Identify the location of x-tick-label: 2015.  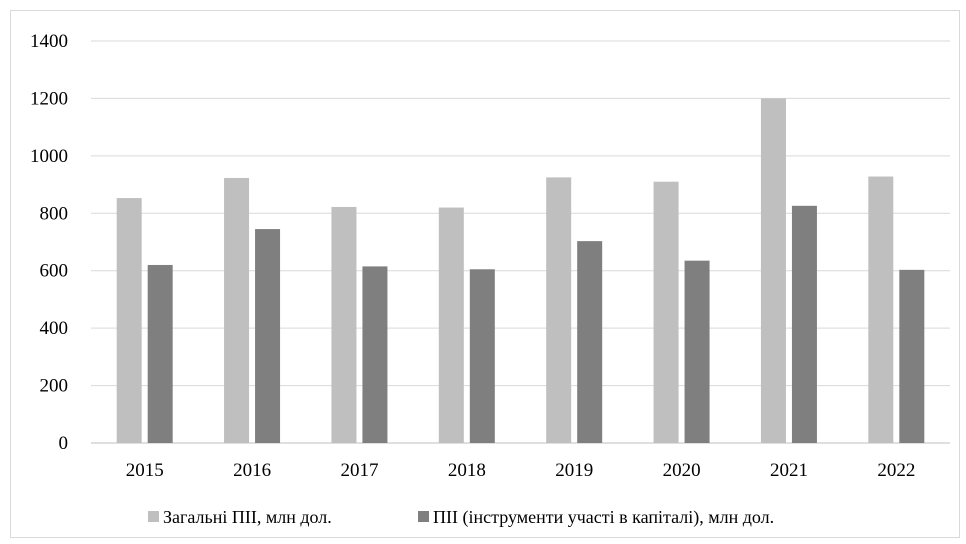
(145, 470).